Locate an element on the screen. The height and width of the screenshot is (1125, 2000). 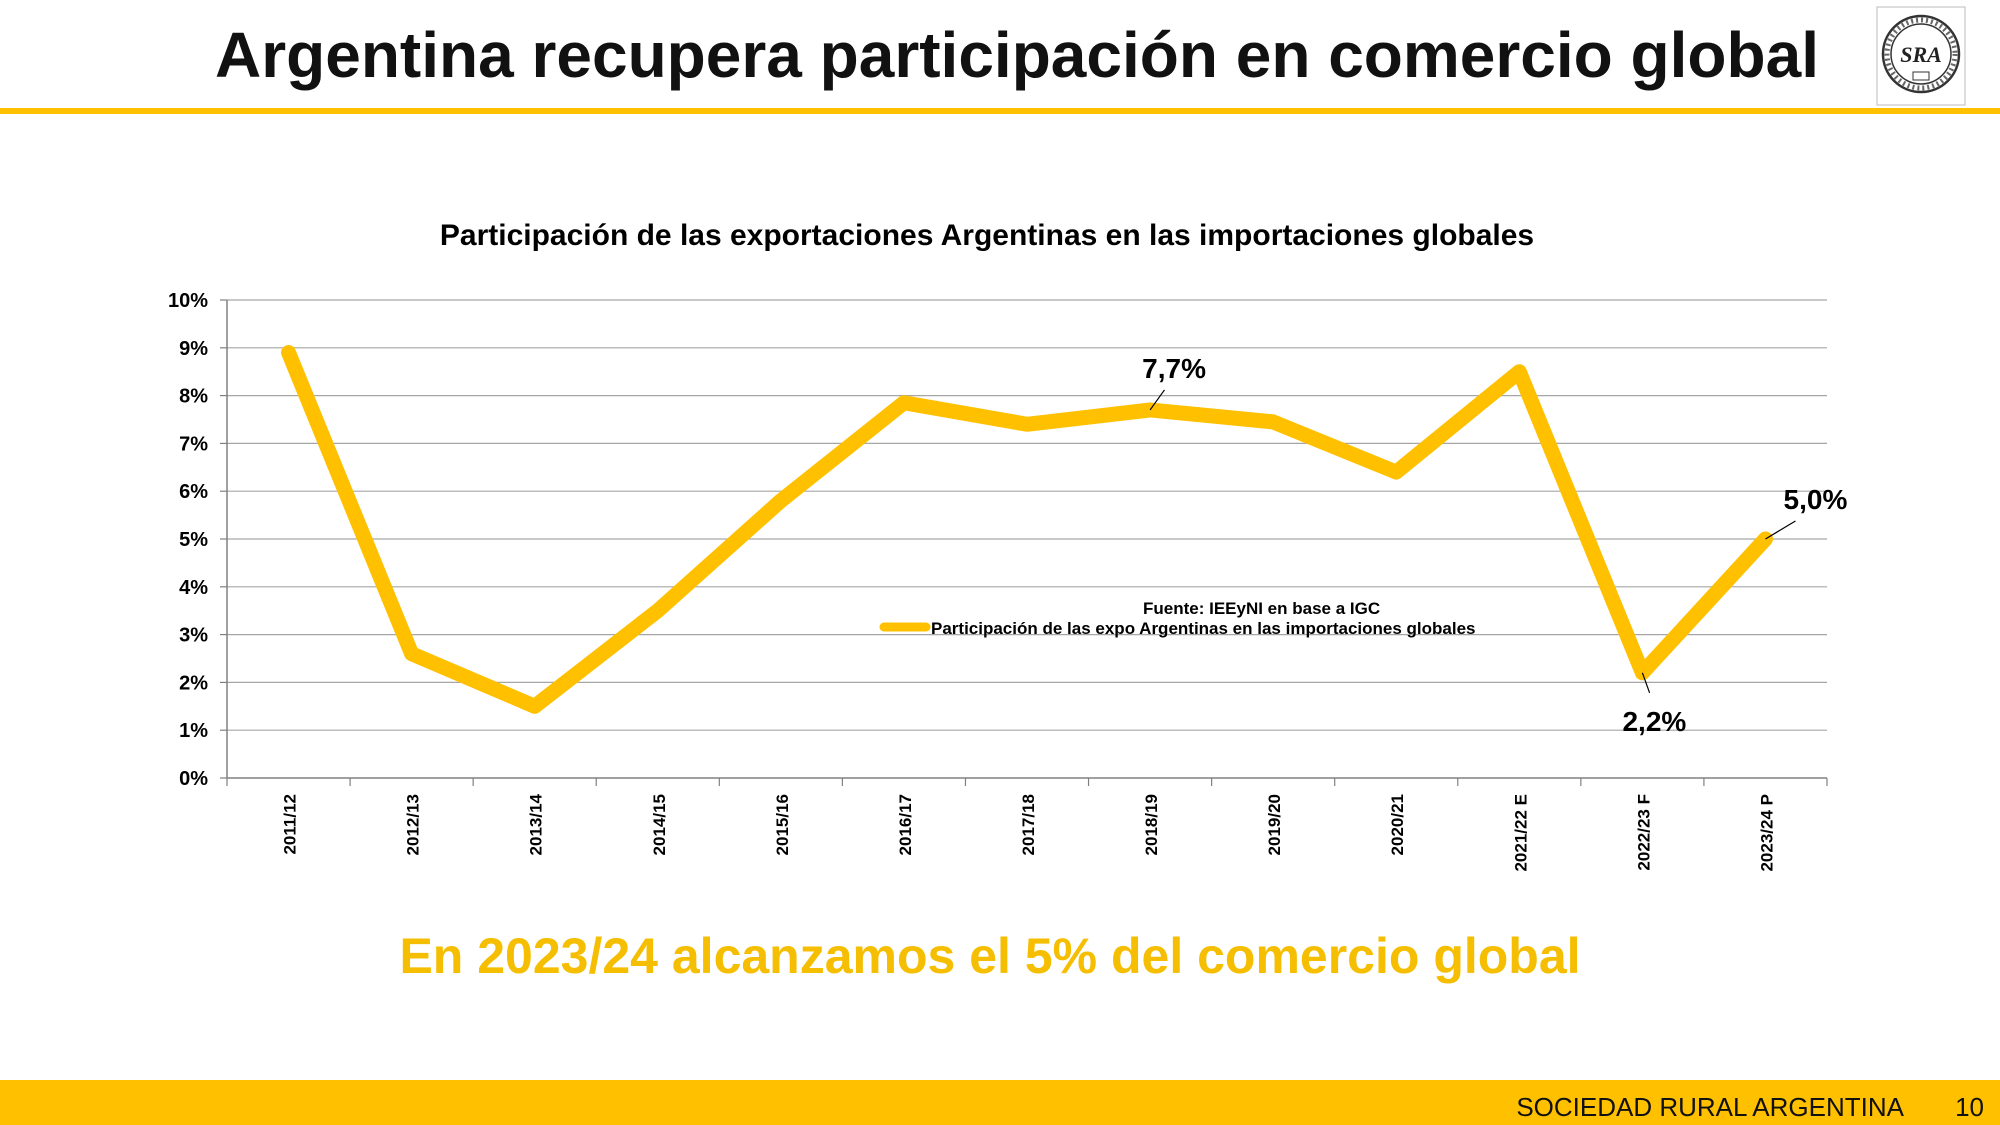
y-tick-label: 7% is located at coordinates (193, 444).